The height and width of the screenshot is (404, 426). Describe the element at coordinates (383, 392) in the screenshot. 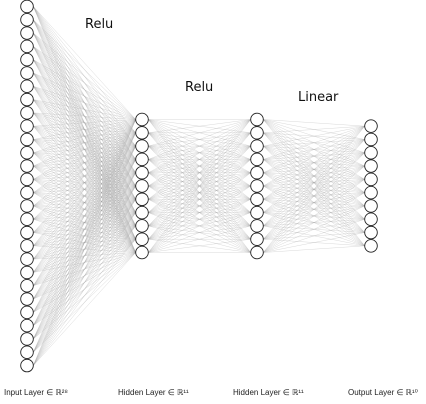

I see `output-layer-caption: Output Layer ∈ ℝ¹⁰` at that location.